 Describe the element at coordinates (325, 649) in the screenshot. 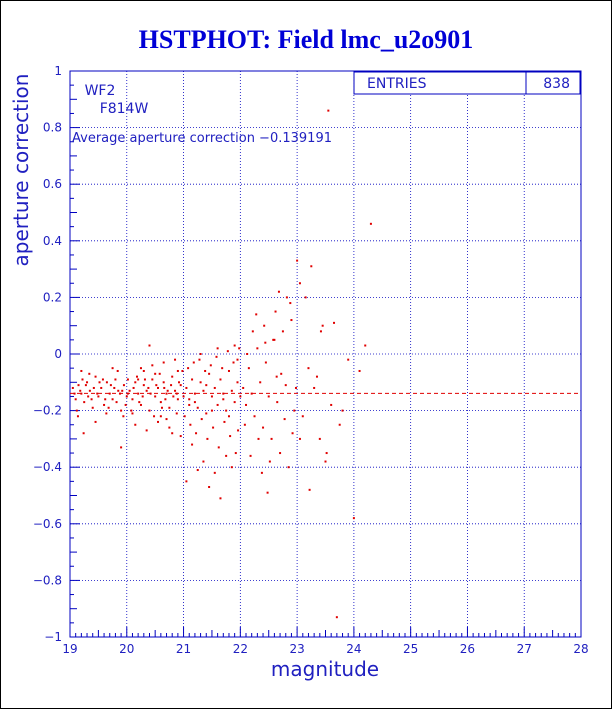

I see `x-tick-labels: 19 20 21 22 23 24 25 26 27 28` at that location.